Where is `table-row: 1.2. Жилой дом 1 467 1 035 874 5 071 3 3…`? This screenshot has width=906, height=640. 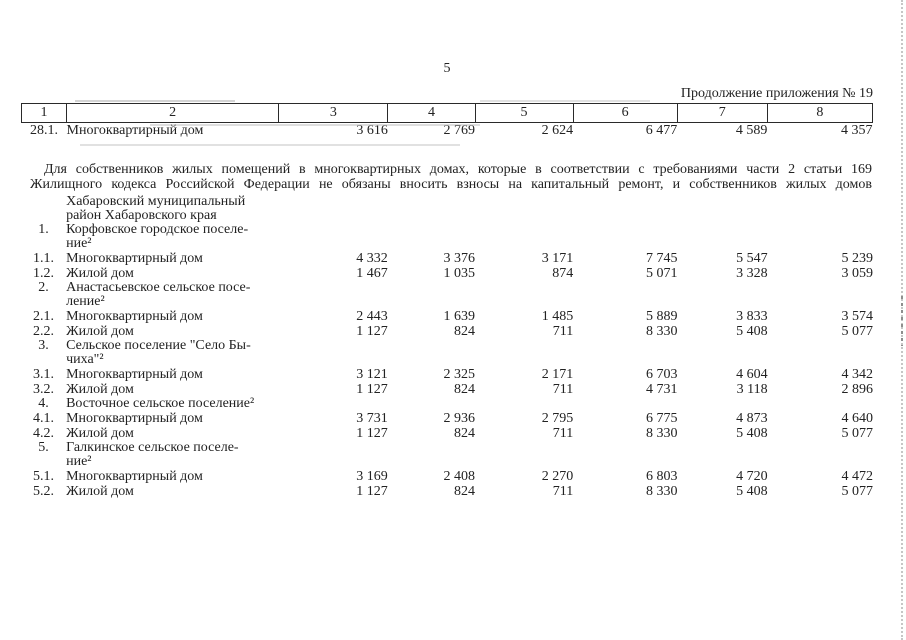
table-row: 1.2. Жилой дом 1 467 1 035 874 5 071 3 3… is located at coordinates (447, 273).